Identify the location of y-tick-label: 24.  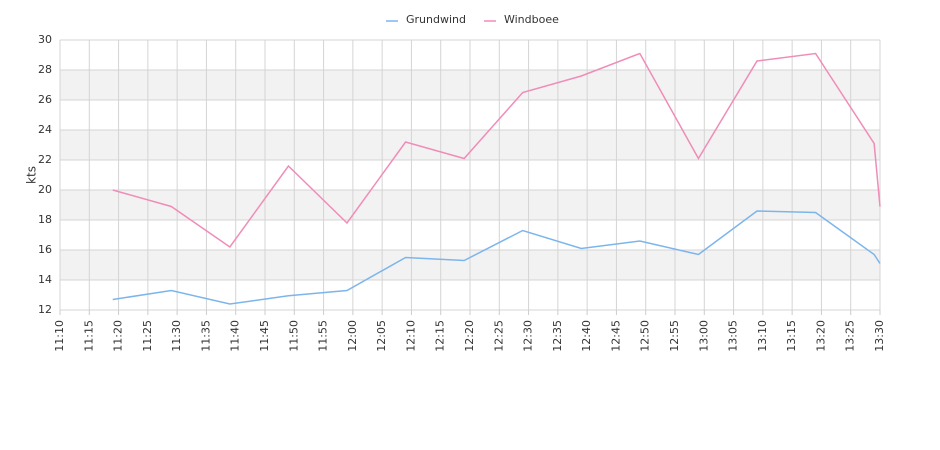
(45, 129).